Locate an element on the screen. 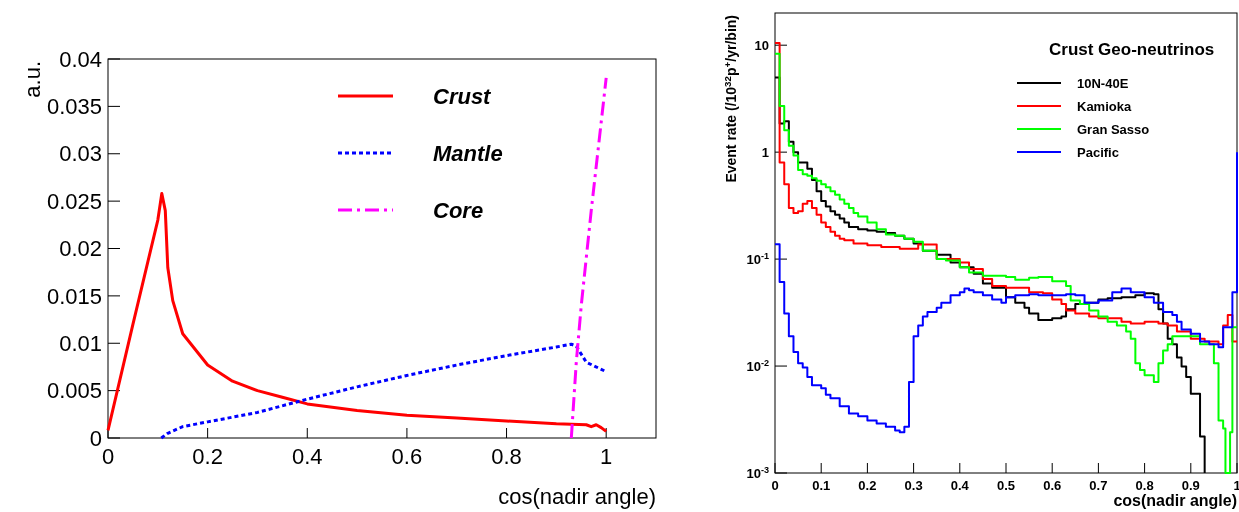  x-tick-label: 0.9 is located at coordinates (1190, 485).